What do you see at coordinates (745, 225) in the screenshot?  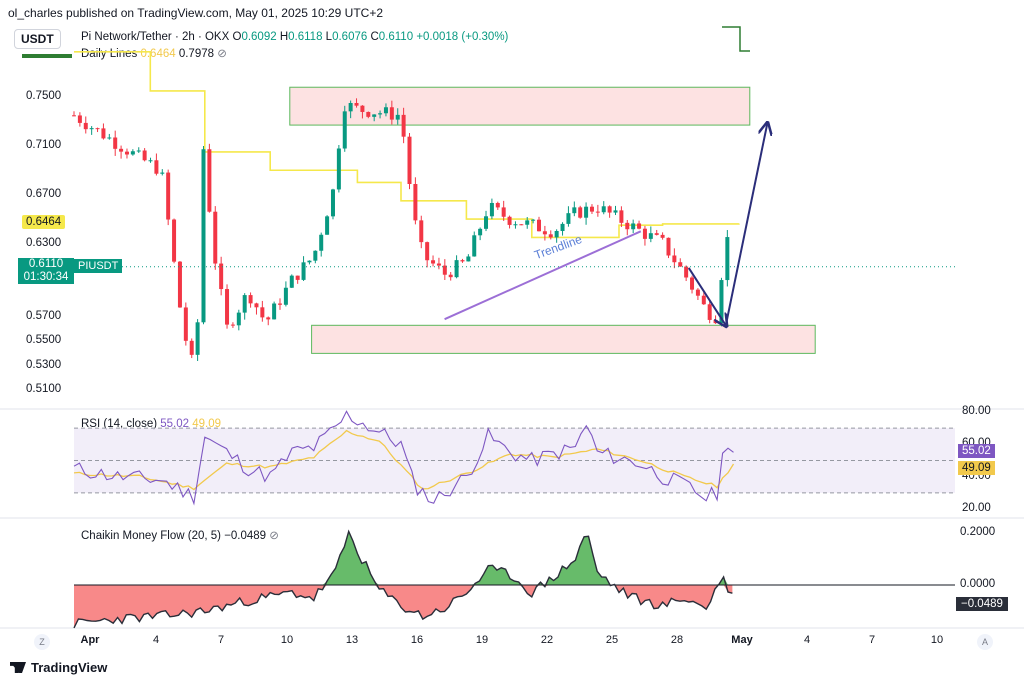 I see `projection-arrow` at bounding box center [745, 225].